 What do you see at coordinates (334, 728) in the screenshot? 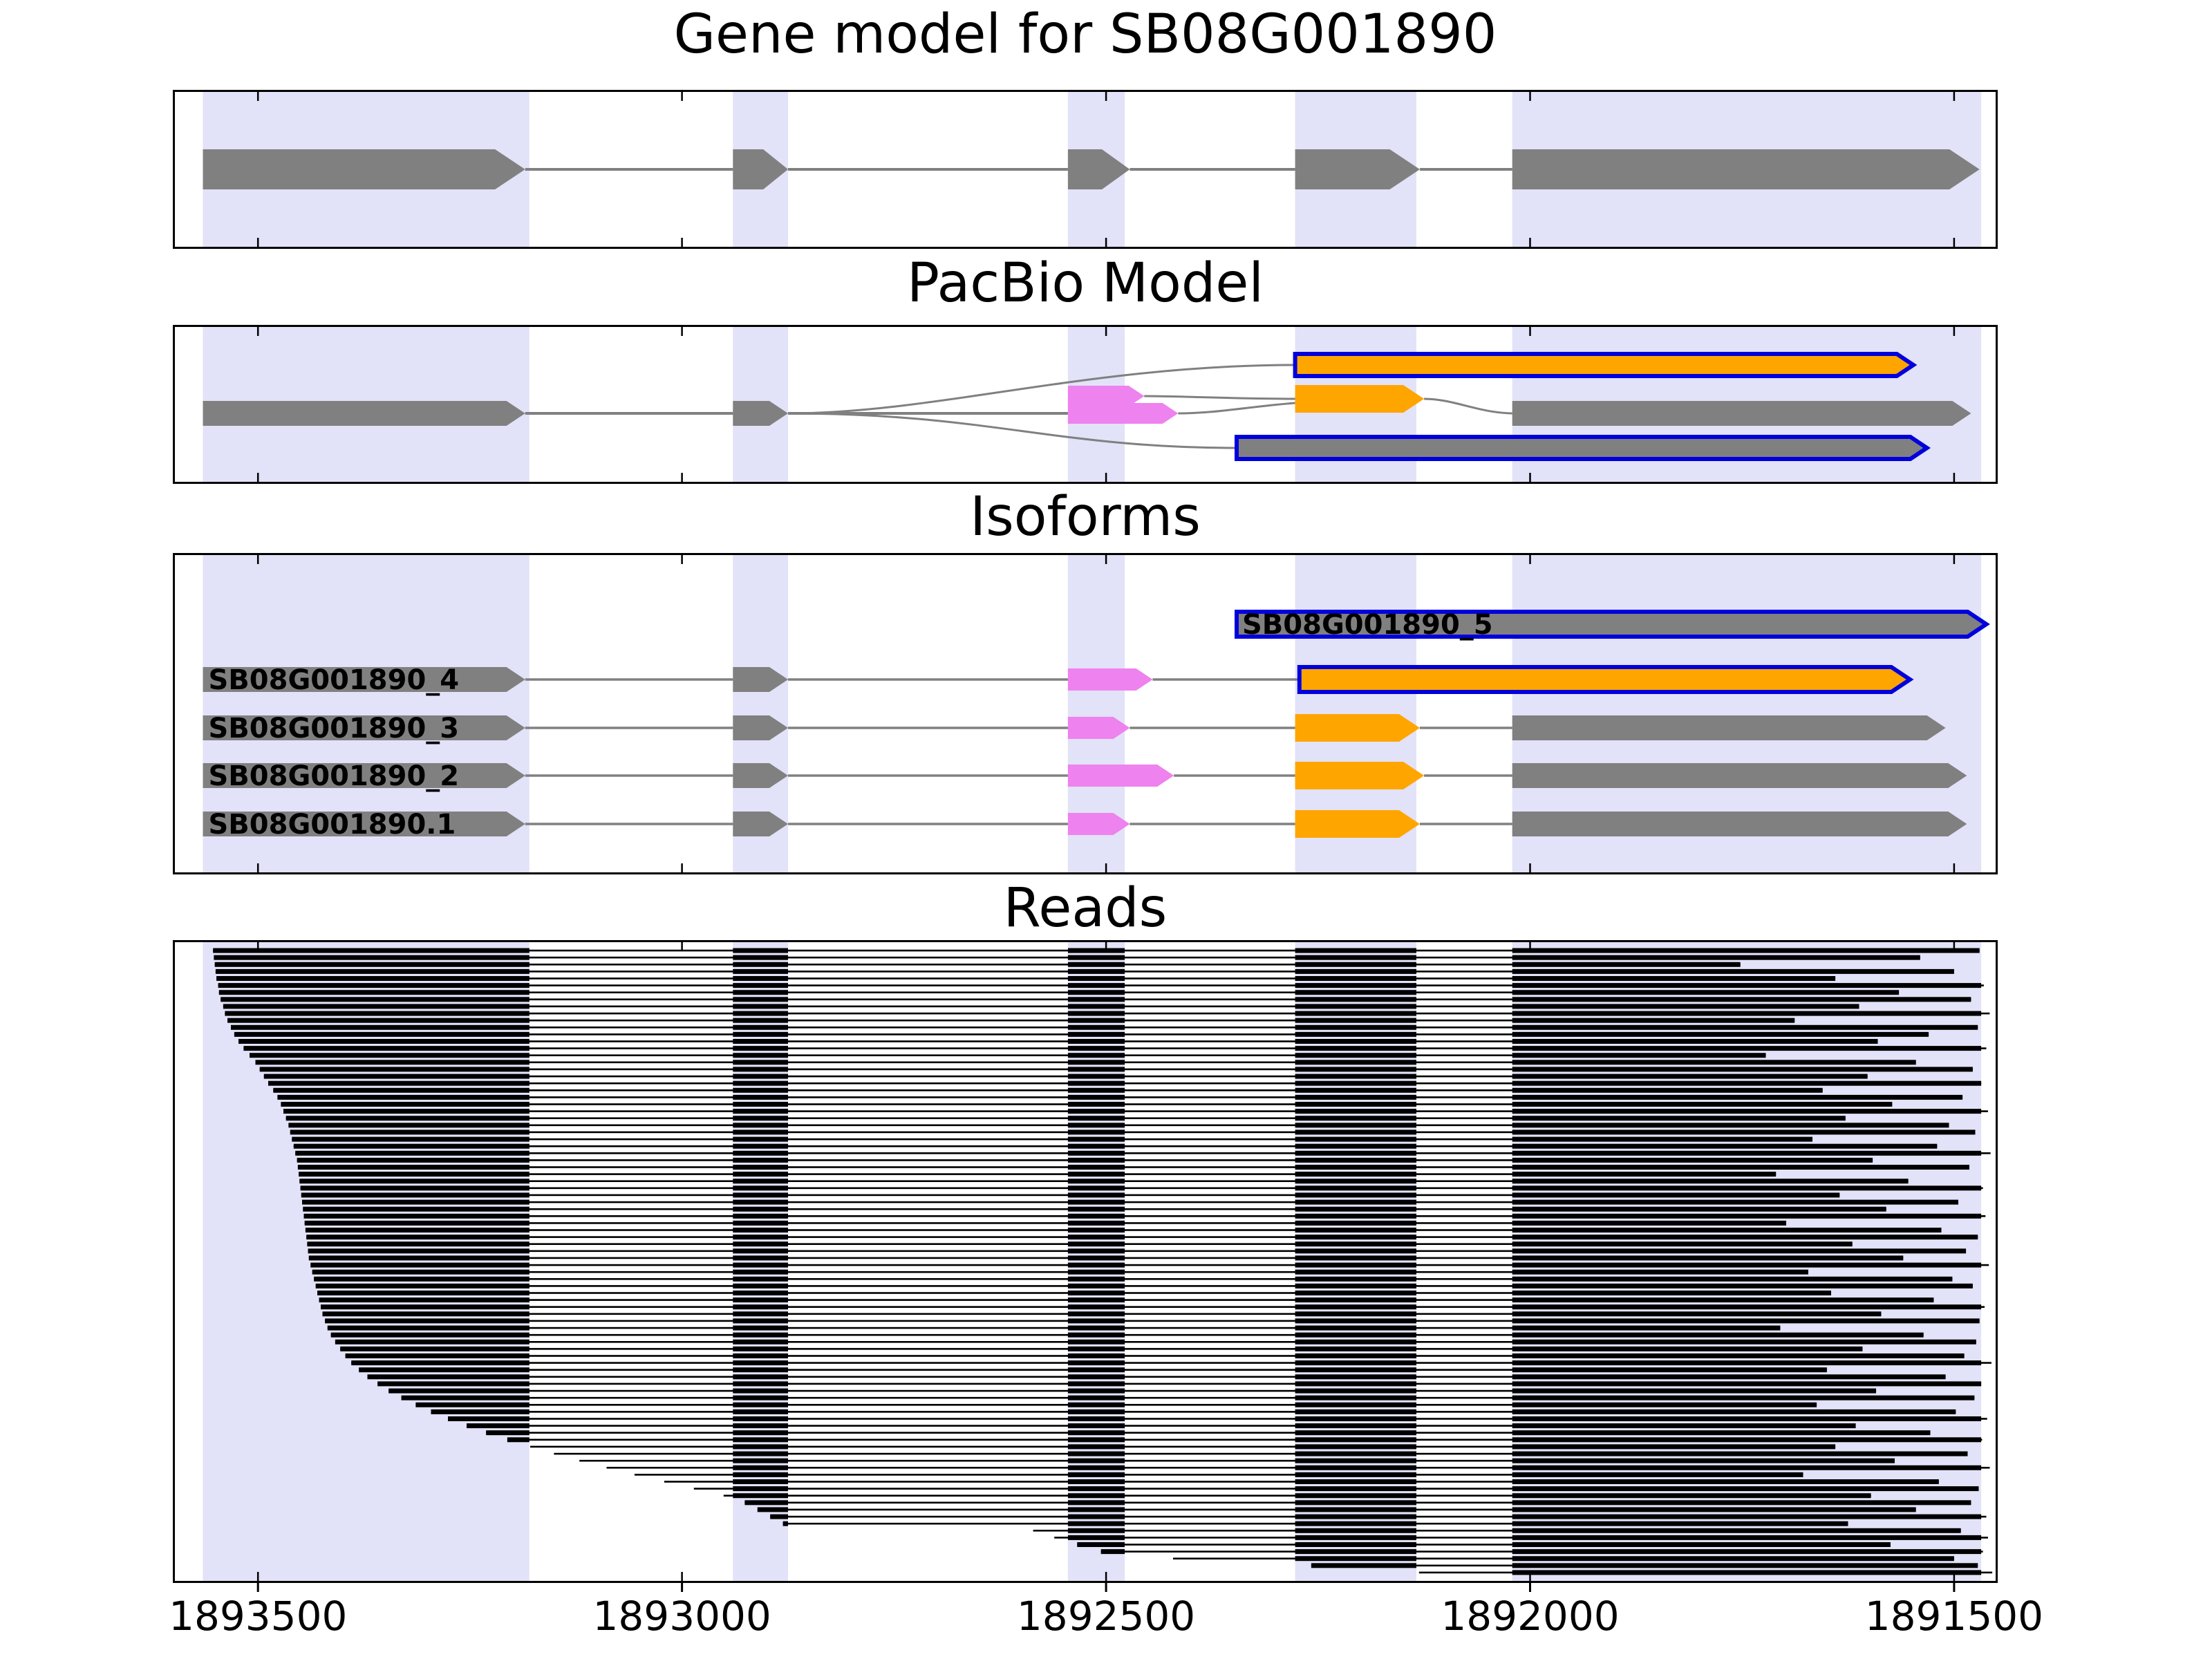
I see `isoform-label: SB08G001890_3` at bounding box center [334, 728].